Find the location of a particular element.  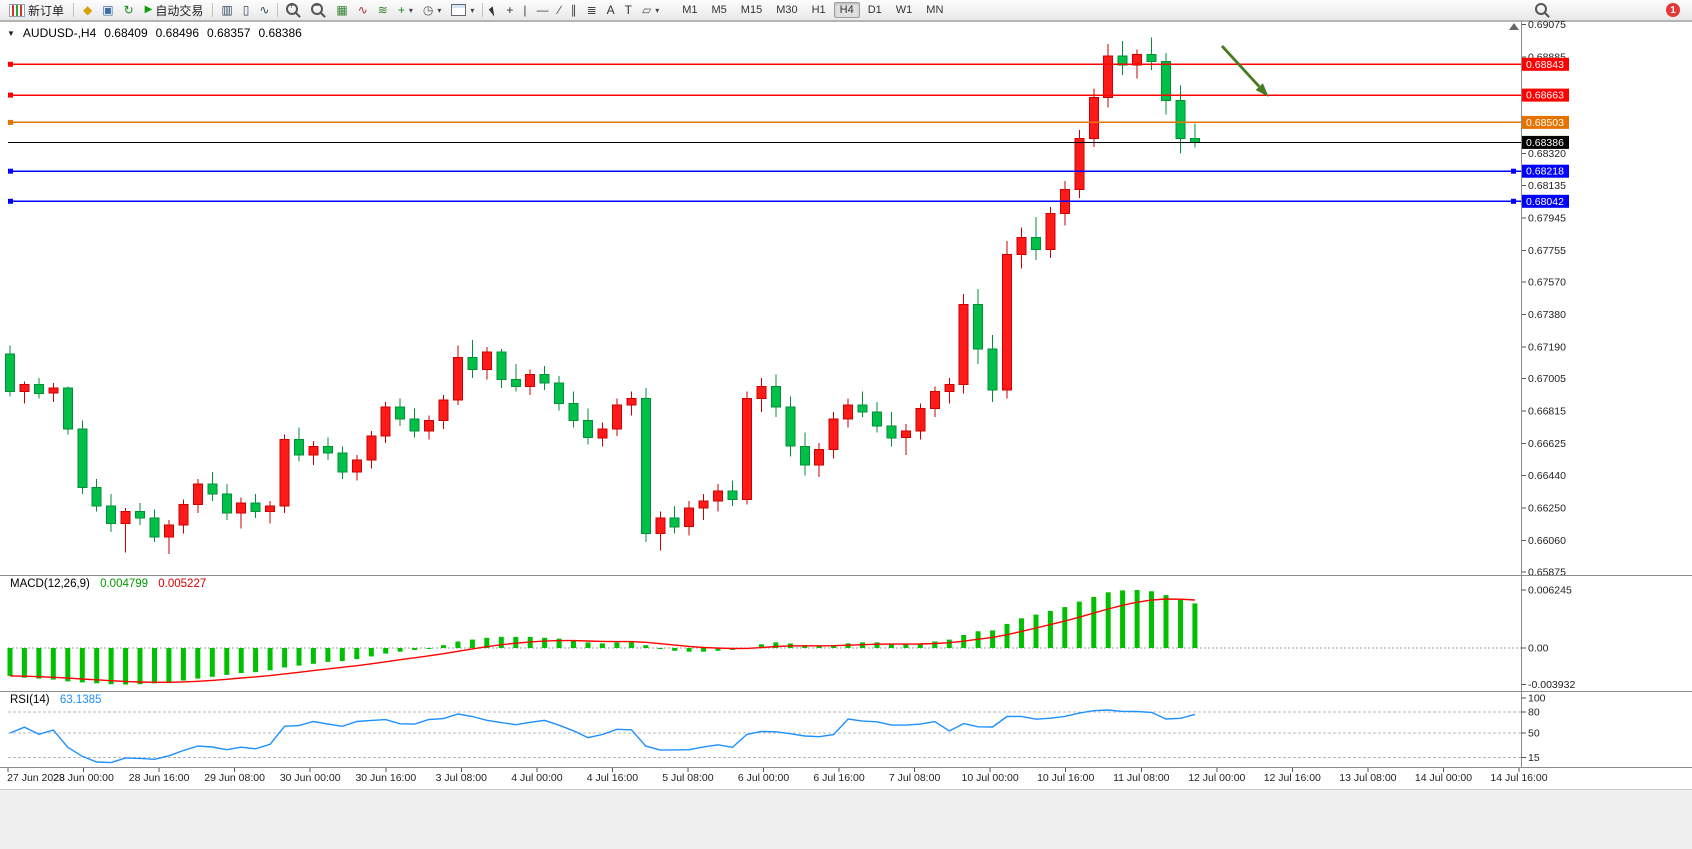

svg-text: 0.66060 is located at coordinates (1547, 541).